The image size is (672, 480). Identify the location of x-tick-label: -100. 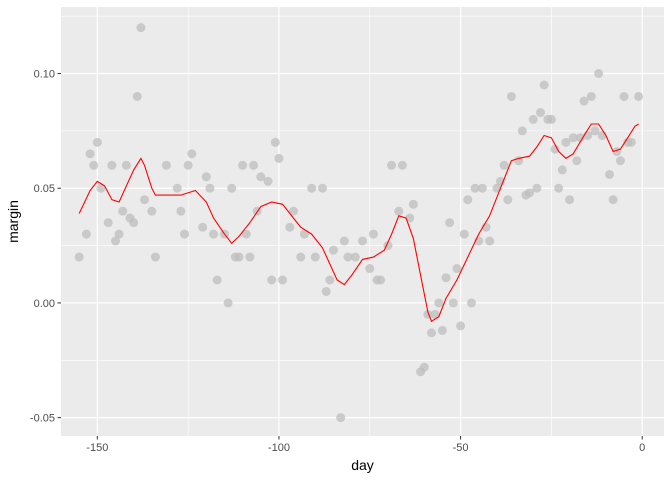
(279, 448).